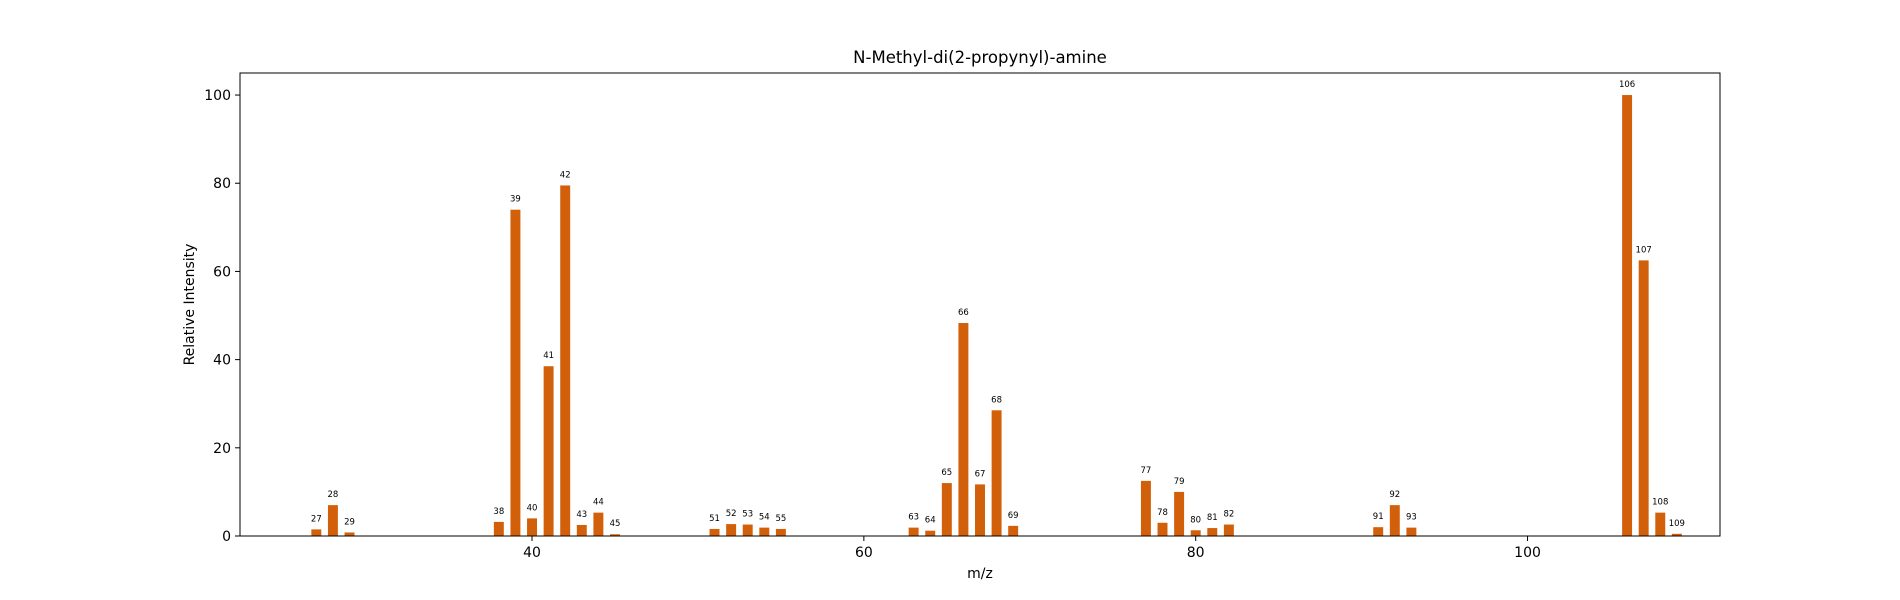 This screenshot has width=1900, height=600. I want to click on bar-label-mz-53: 53, so click(747, 515).